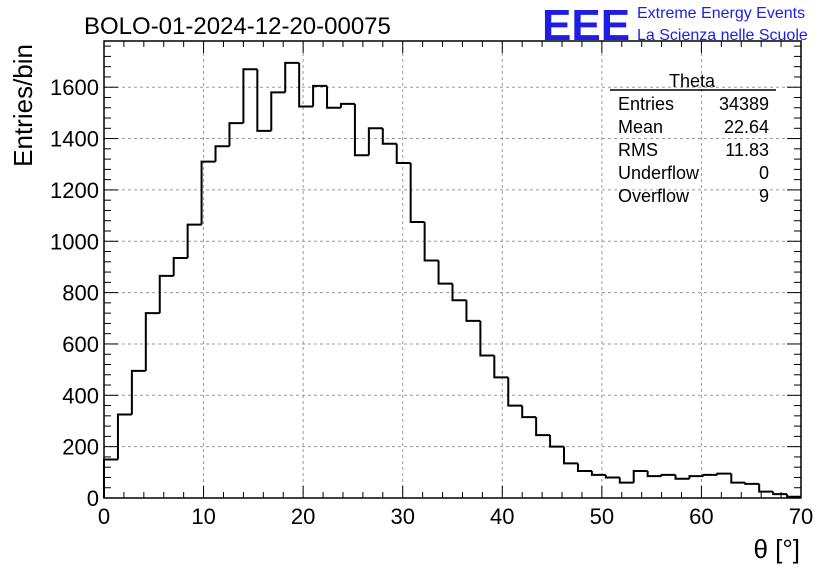 Image resolution: width=836 pixels, height=572 pixels. I want to click on x-tick-label: 70, so click(801, 516).